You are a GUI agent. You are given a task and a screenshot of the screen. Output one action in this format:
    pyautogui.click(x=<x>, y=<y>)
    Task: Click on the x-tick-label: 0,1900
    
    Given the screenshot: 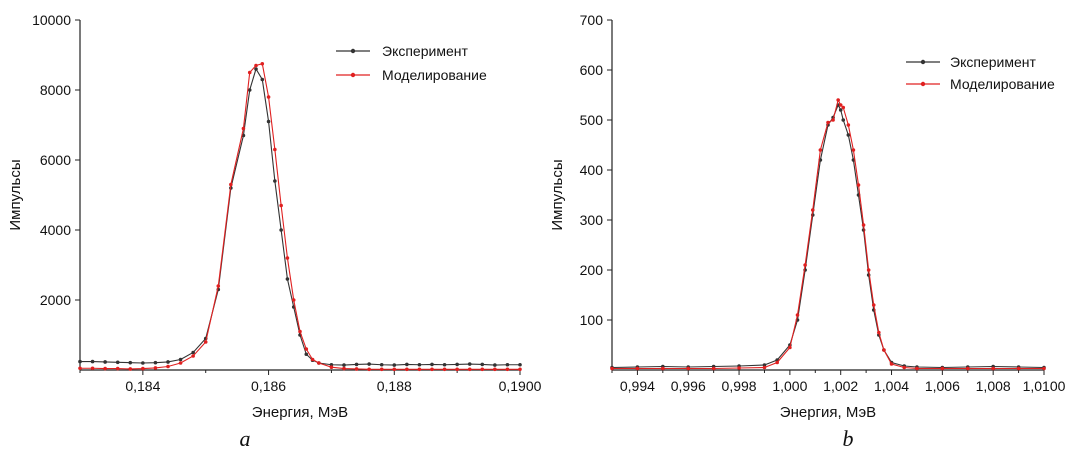 What is the action you would take?
    pyautogui.click(x=520, y=386)
    